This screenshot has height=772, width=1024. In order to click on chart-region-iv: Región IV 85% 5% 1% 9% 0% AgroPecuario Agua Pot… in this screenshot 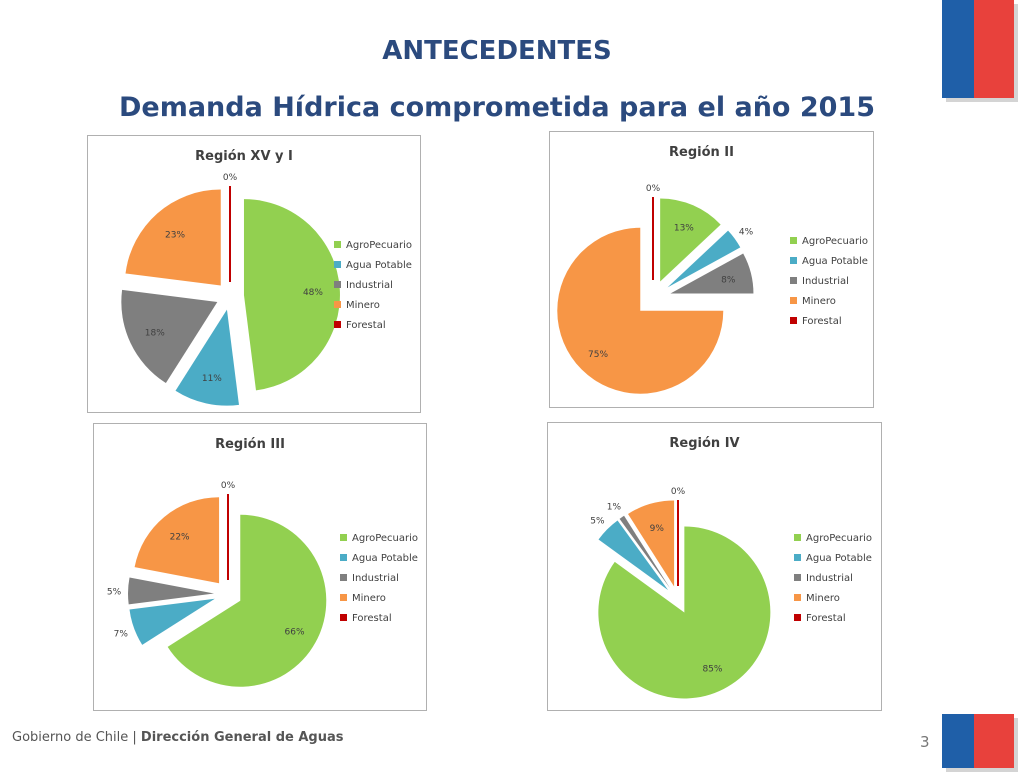, I will do `click(714, 566)`.